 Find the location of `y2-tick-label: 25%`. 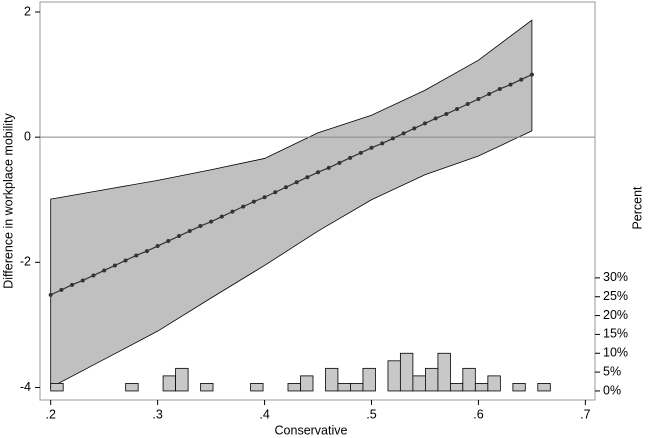

y2-tick-label: 25% is located at coordinates (615, 296).